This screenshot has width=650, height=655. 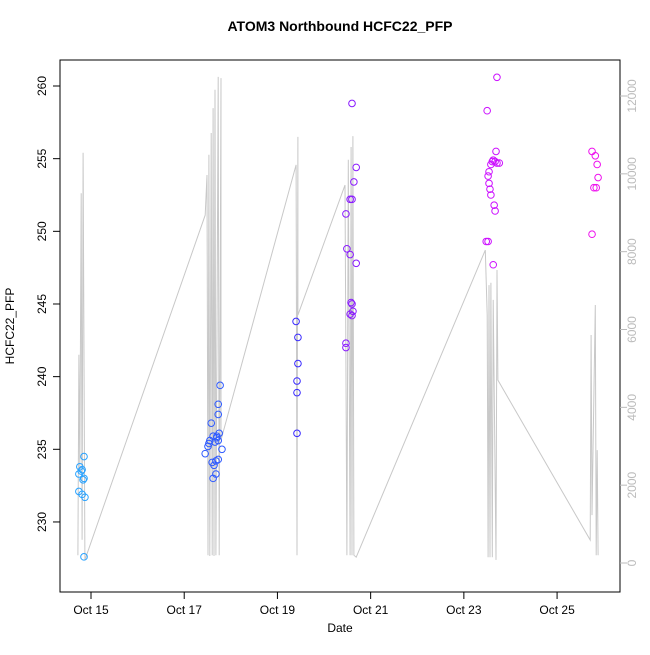 What do you see at coordinates (464, 610) in the screenshot?
I see `x-tick-label: Oct 23` at bounding box center [464, 610].